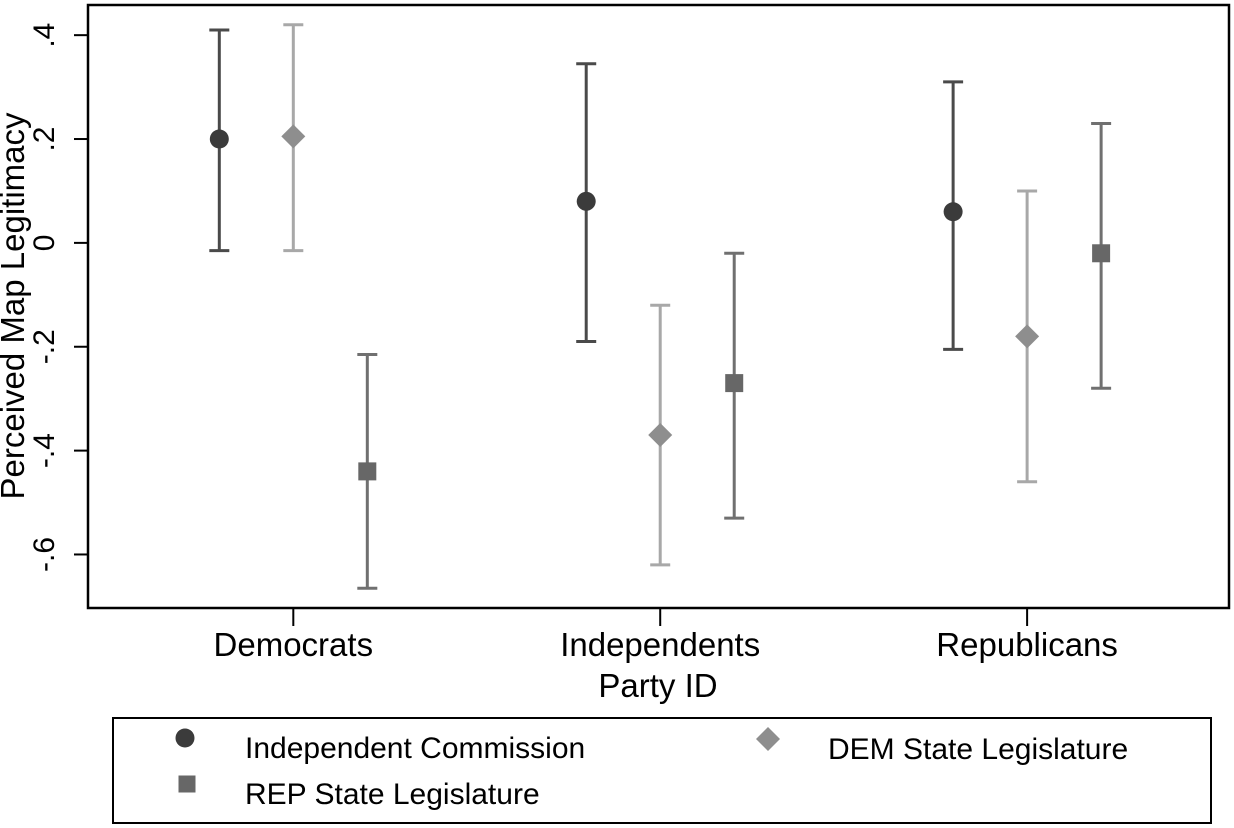  I want to click on point-square-Independents, so click(734, 385).